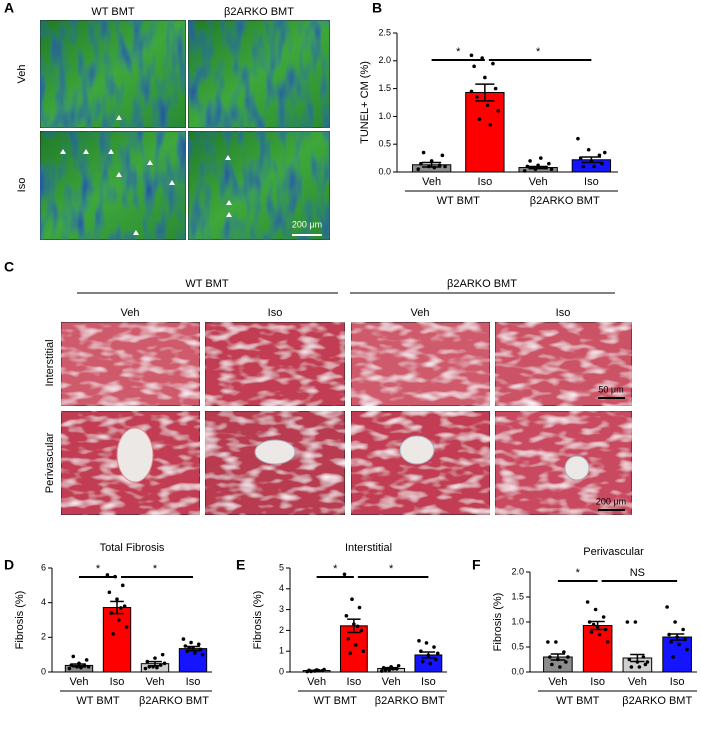 This screenshot has width=701, height=737. What do you see at coordinates (259, 12) in the screenshot?
I see `column-label: β2ARKO BMT` at bounding box center [259, 12].